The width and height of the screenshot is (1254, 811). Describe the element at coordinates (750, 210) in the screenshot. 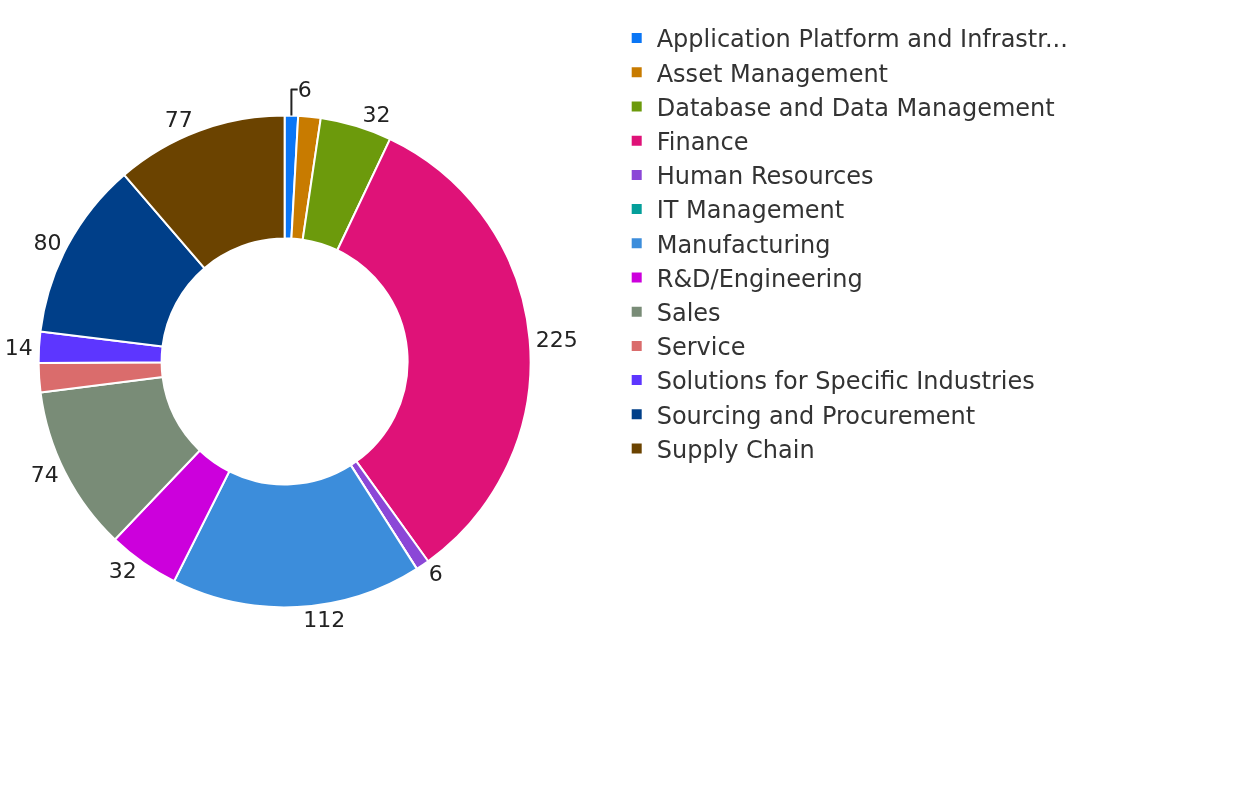

I see `legend-label: IT Management` at that location.